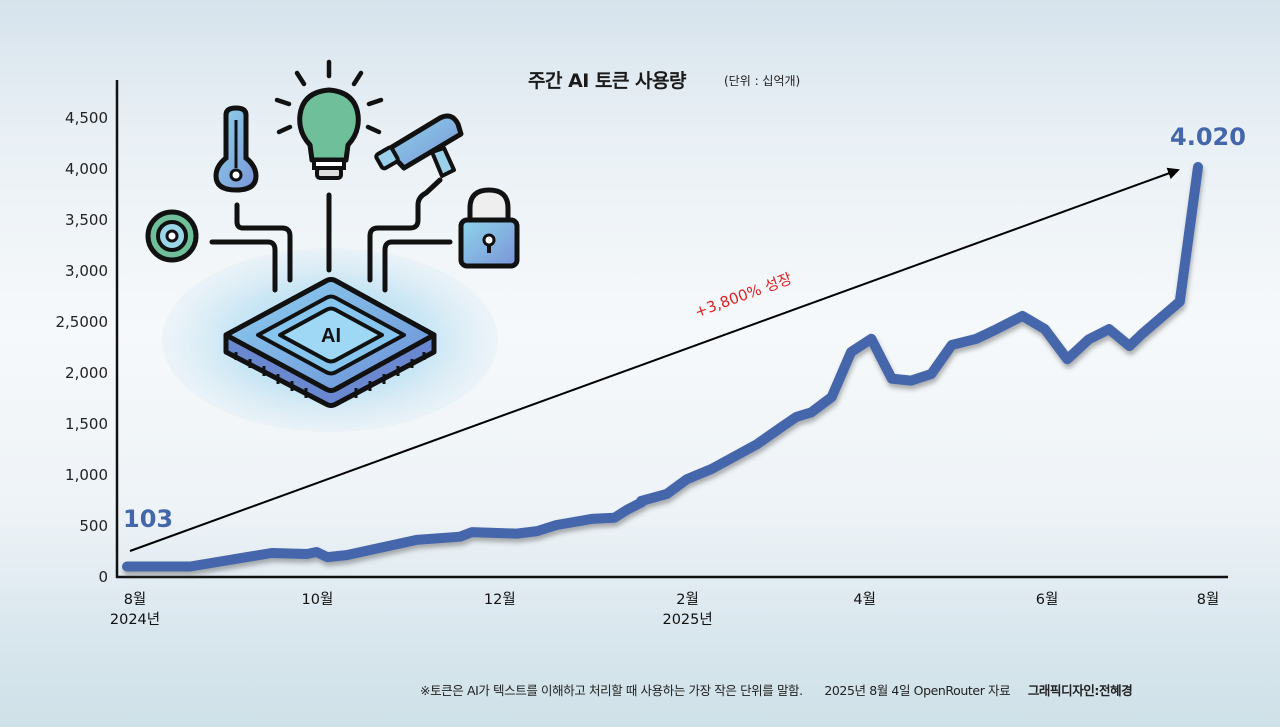  What do you see at coordinates (86, 169) in the screenshot?
I see `y-tick-label: 4,000` at bounding box center [86, 169].